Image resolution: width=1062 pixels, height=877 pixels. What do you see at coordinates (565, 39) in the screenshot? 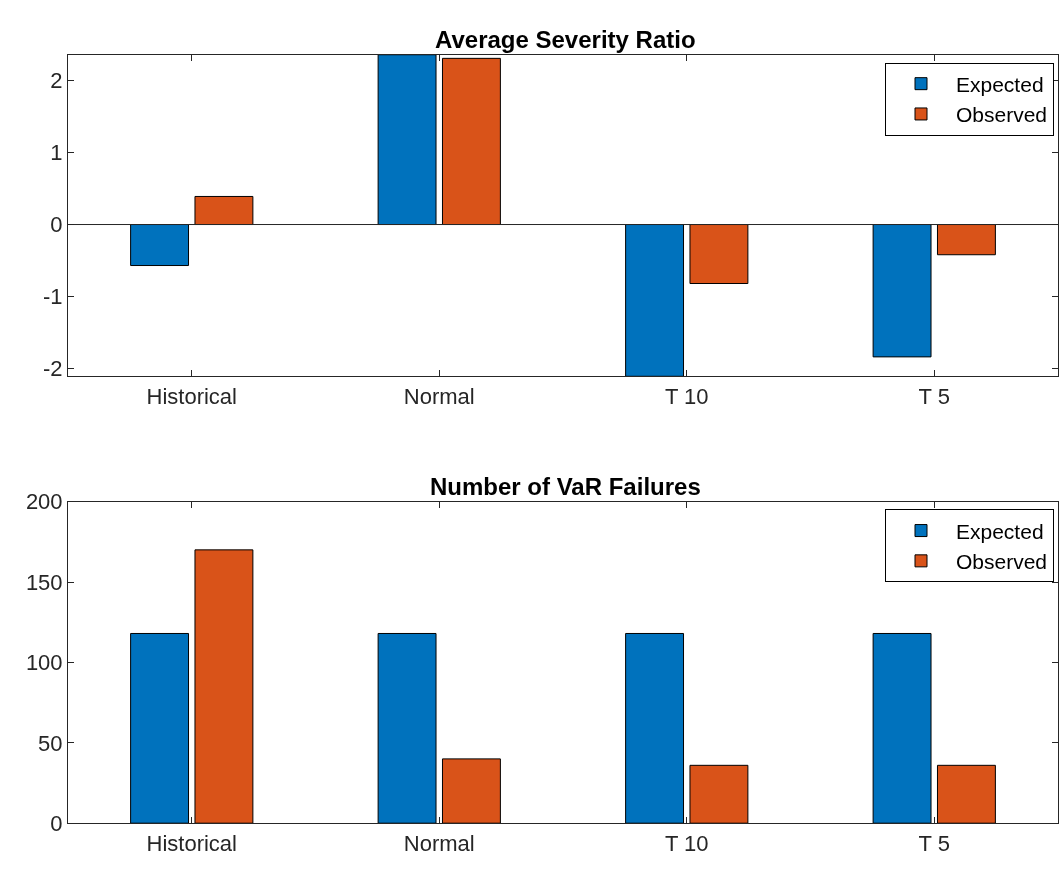
I see `chart-title: Average Severity Ratio` at bounding box center [565, 39].